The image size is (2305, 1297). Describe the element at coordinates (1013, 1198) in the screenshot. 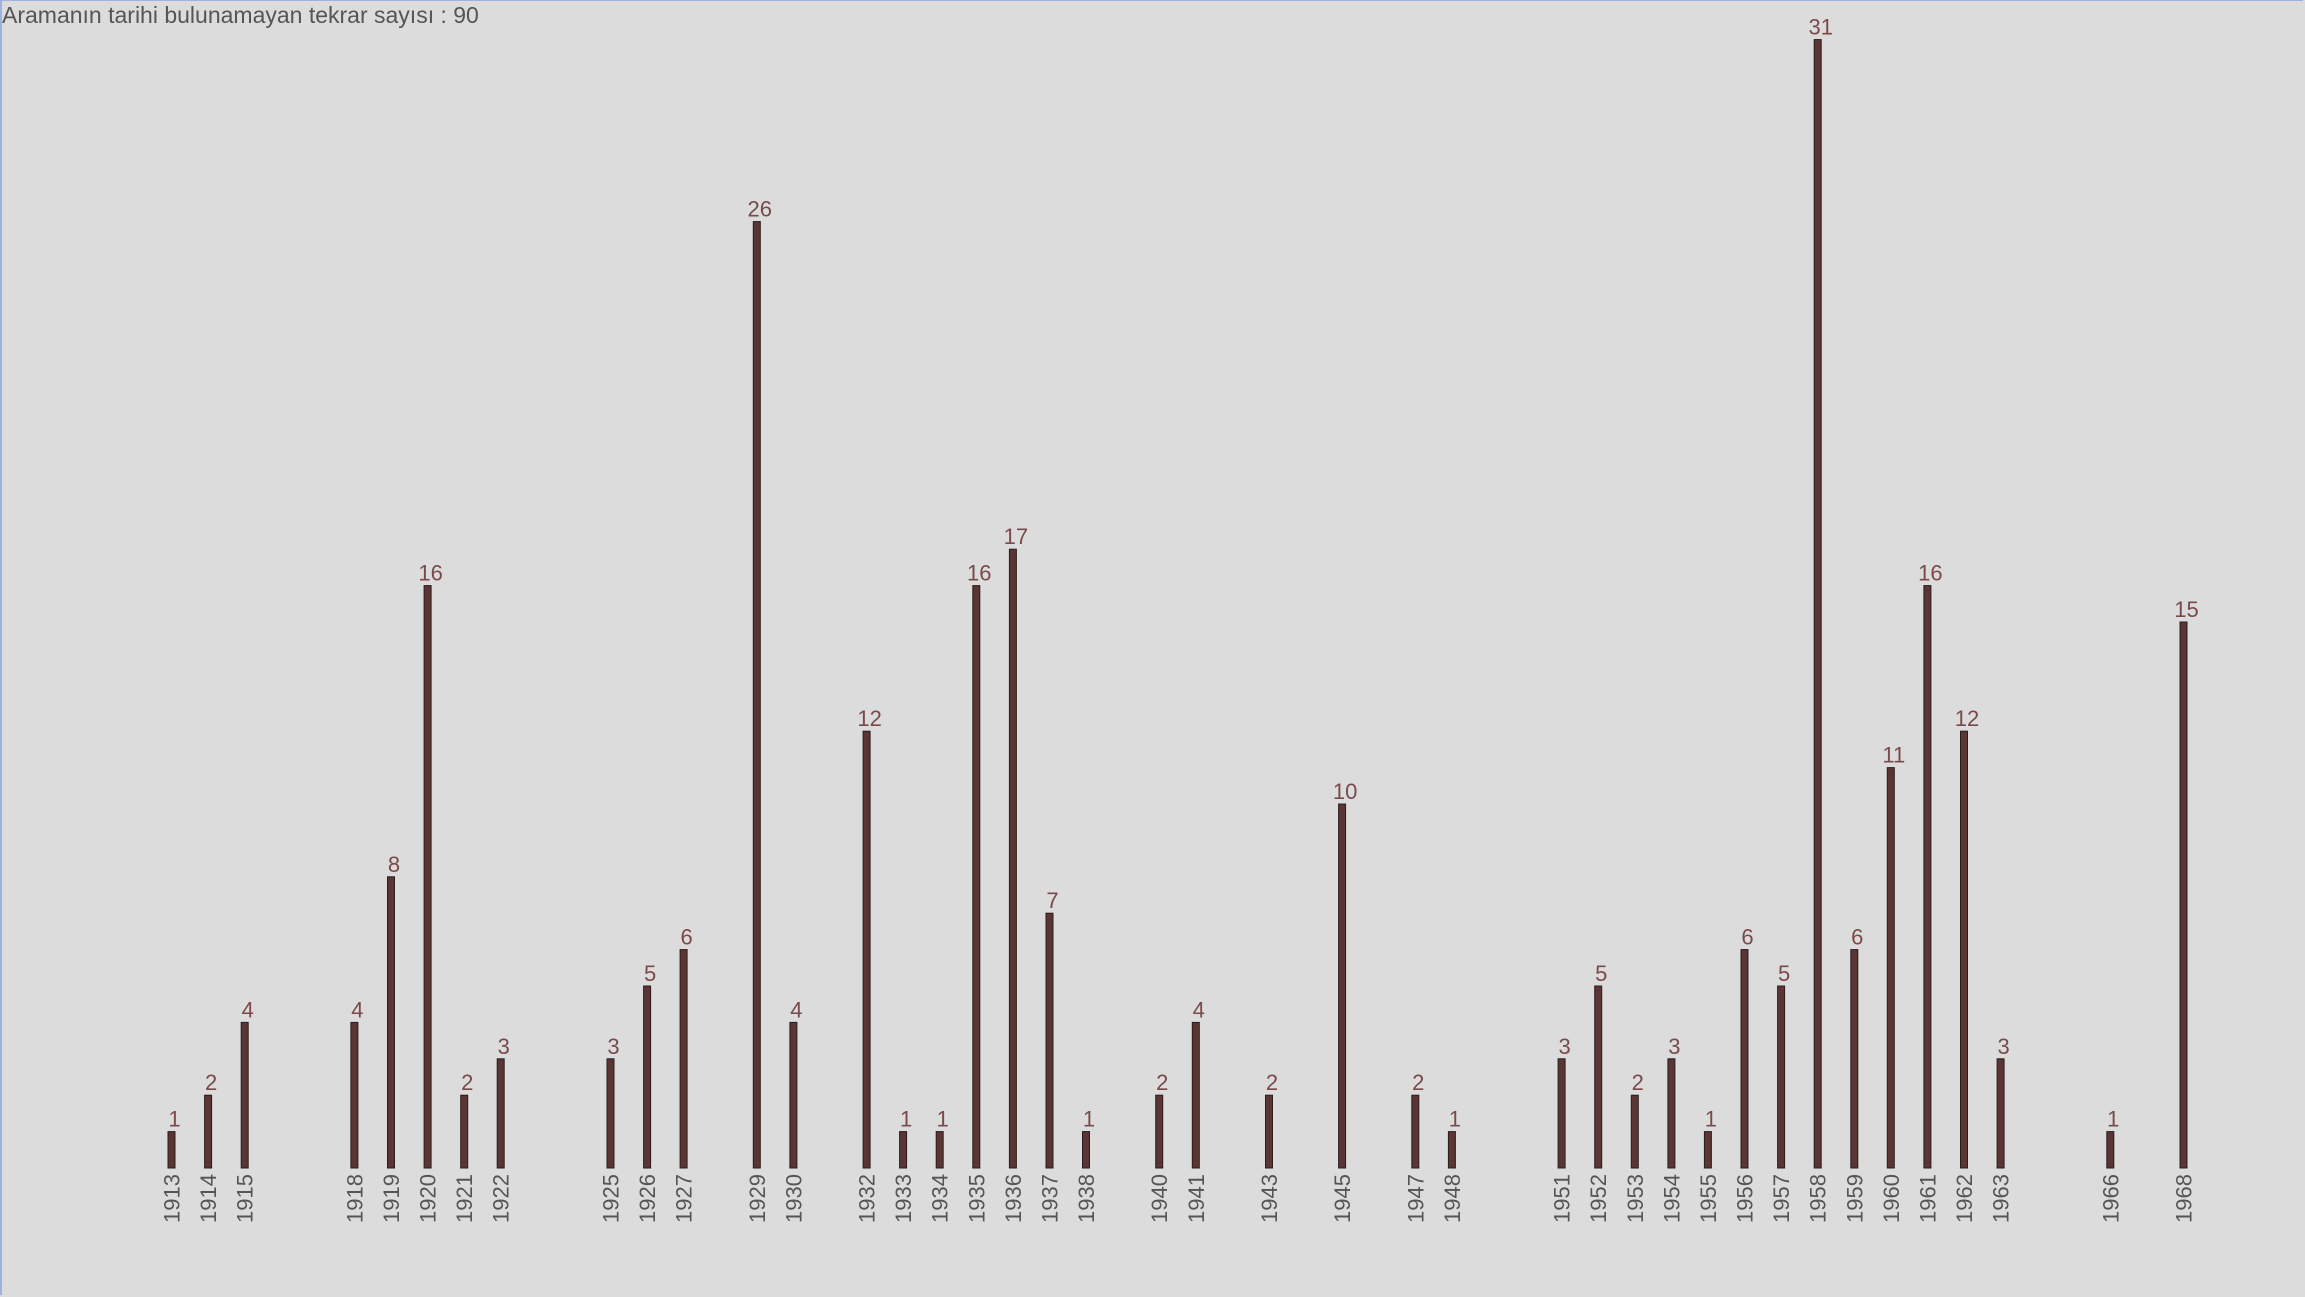

I see `year-label-1936: 1936` at that location.